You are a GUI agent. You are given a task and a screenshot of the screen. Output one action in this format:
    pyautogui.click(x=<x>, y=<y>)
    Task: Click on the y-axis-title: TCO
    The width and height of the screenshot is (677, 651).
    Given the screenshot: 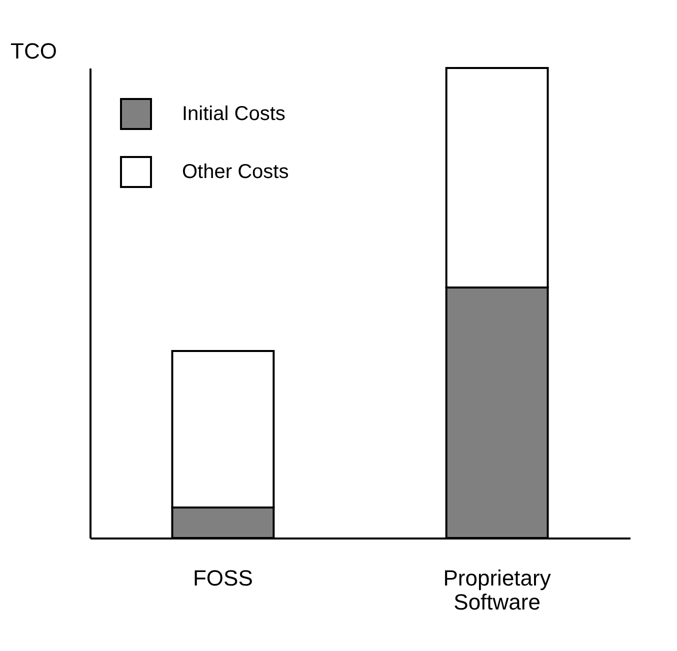 What is the action you would take?
    pyautogui.click(x=33, y=51)
    